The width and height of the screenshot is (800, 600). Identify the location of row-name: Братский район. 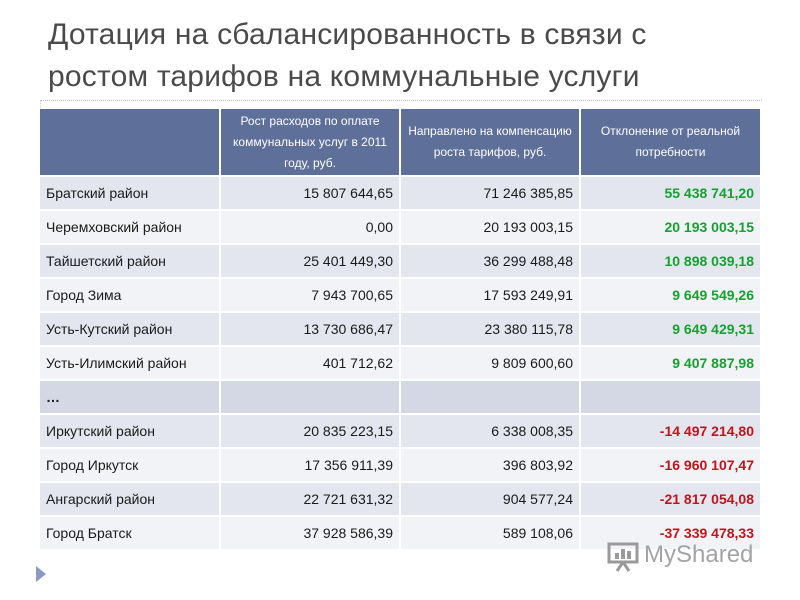
(130, 192).